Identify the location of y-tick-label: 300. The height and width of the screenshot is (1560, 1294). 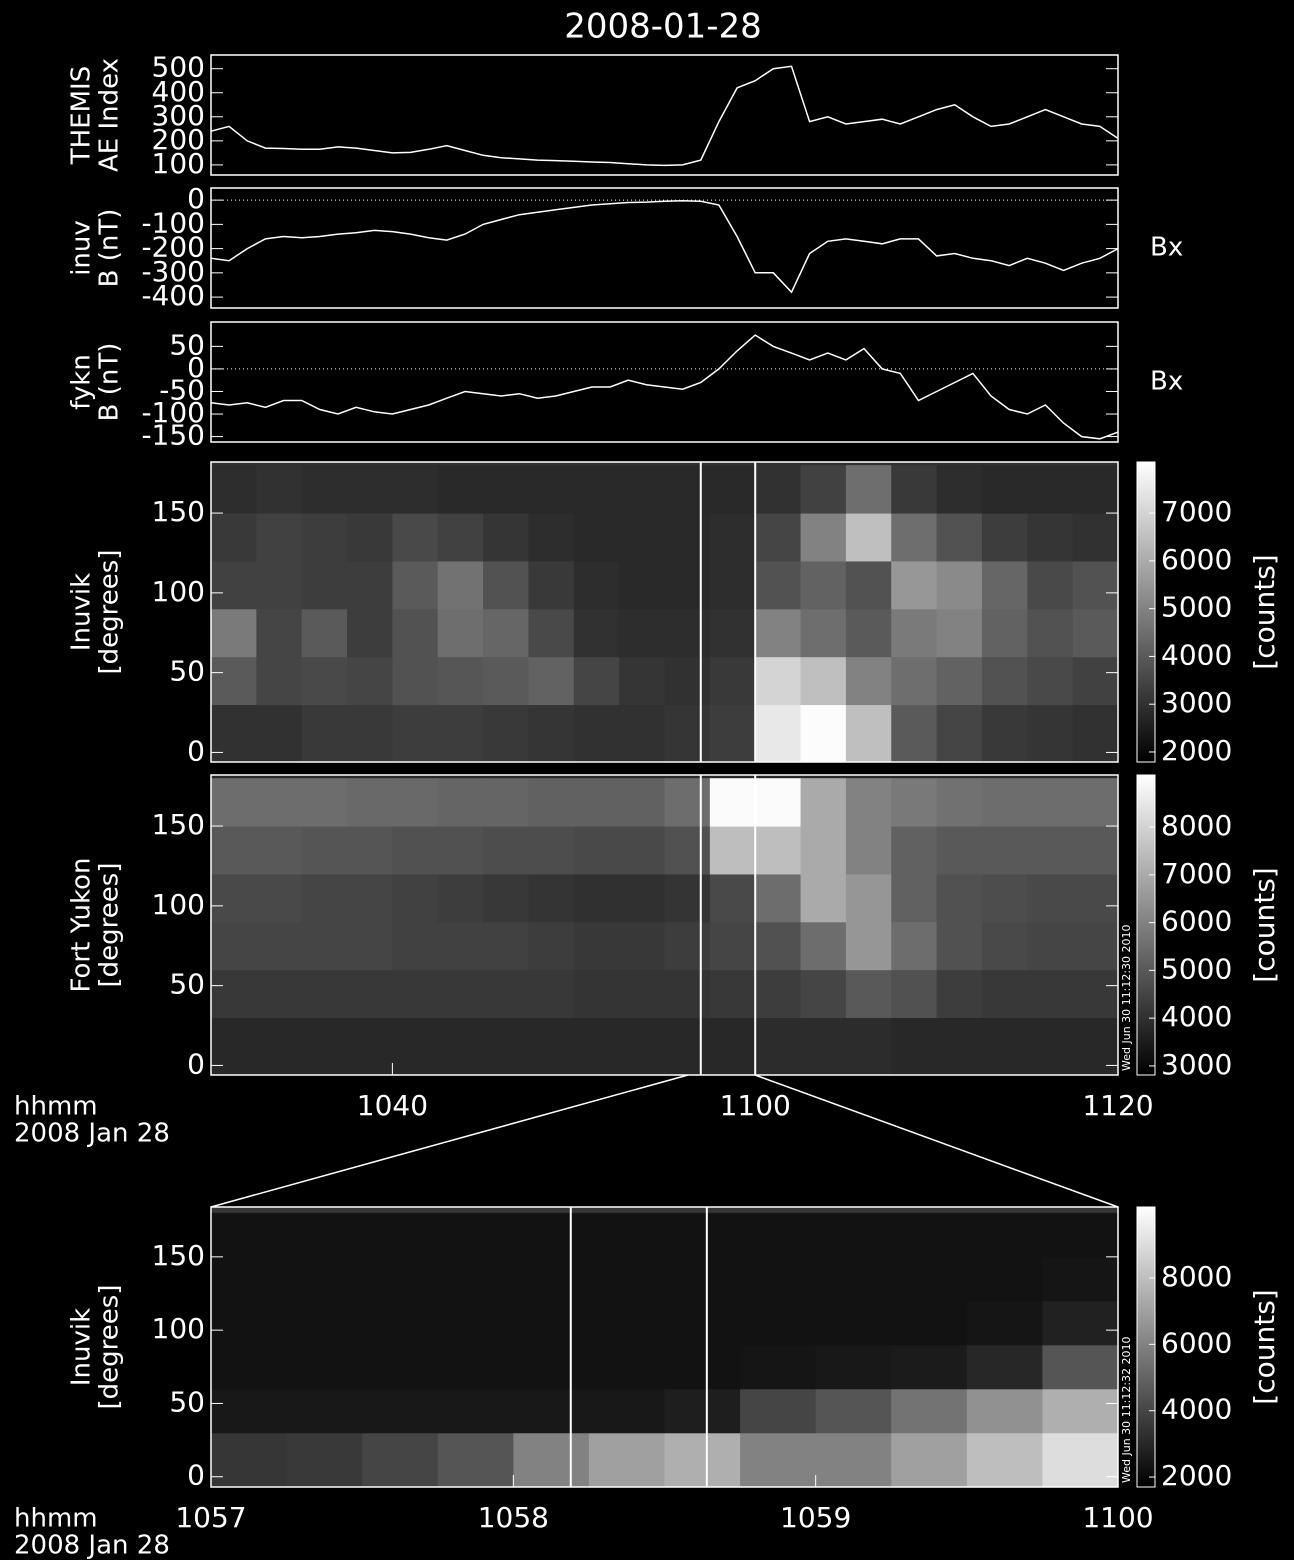
(178, 115).